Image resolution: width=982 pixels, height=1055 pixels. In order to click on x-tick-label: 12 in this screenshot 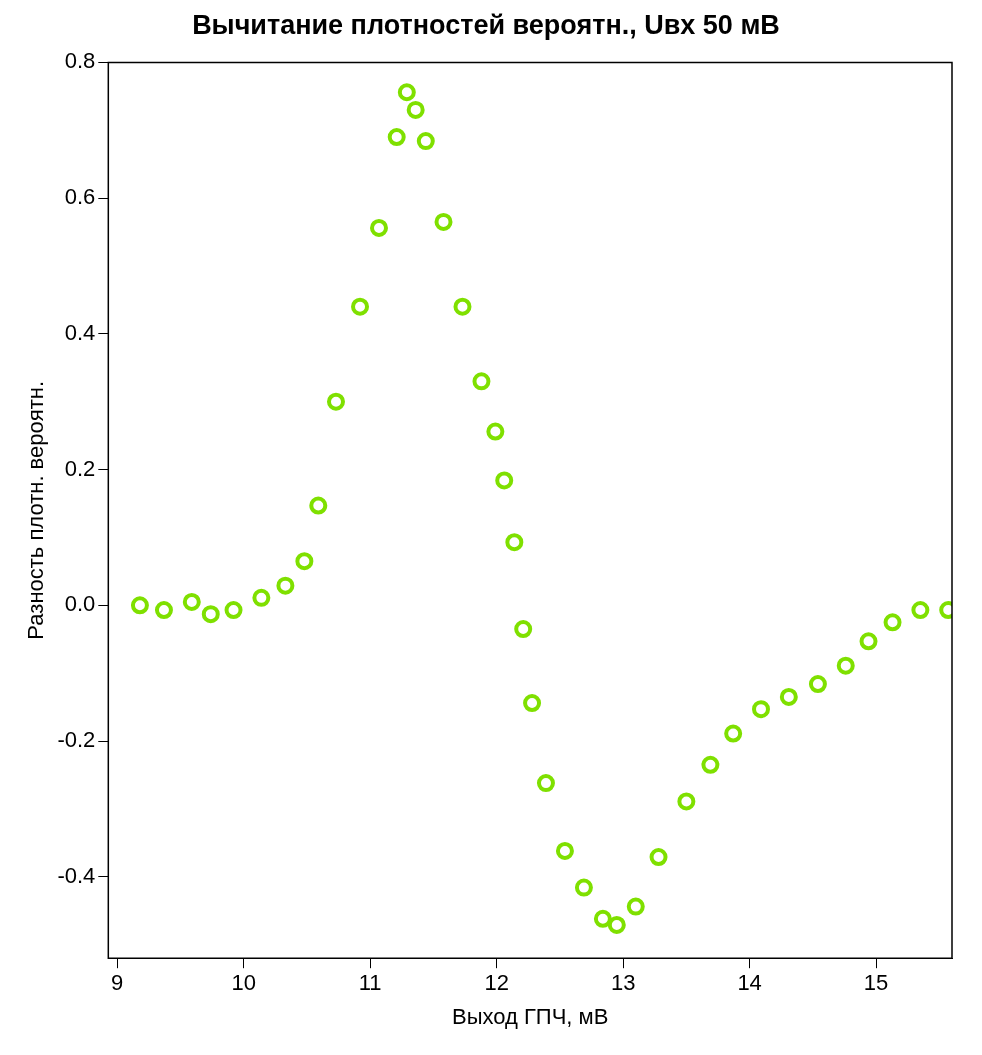, I will do `click(496, 983)`.